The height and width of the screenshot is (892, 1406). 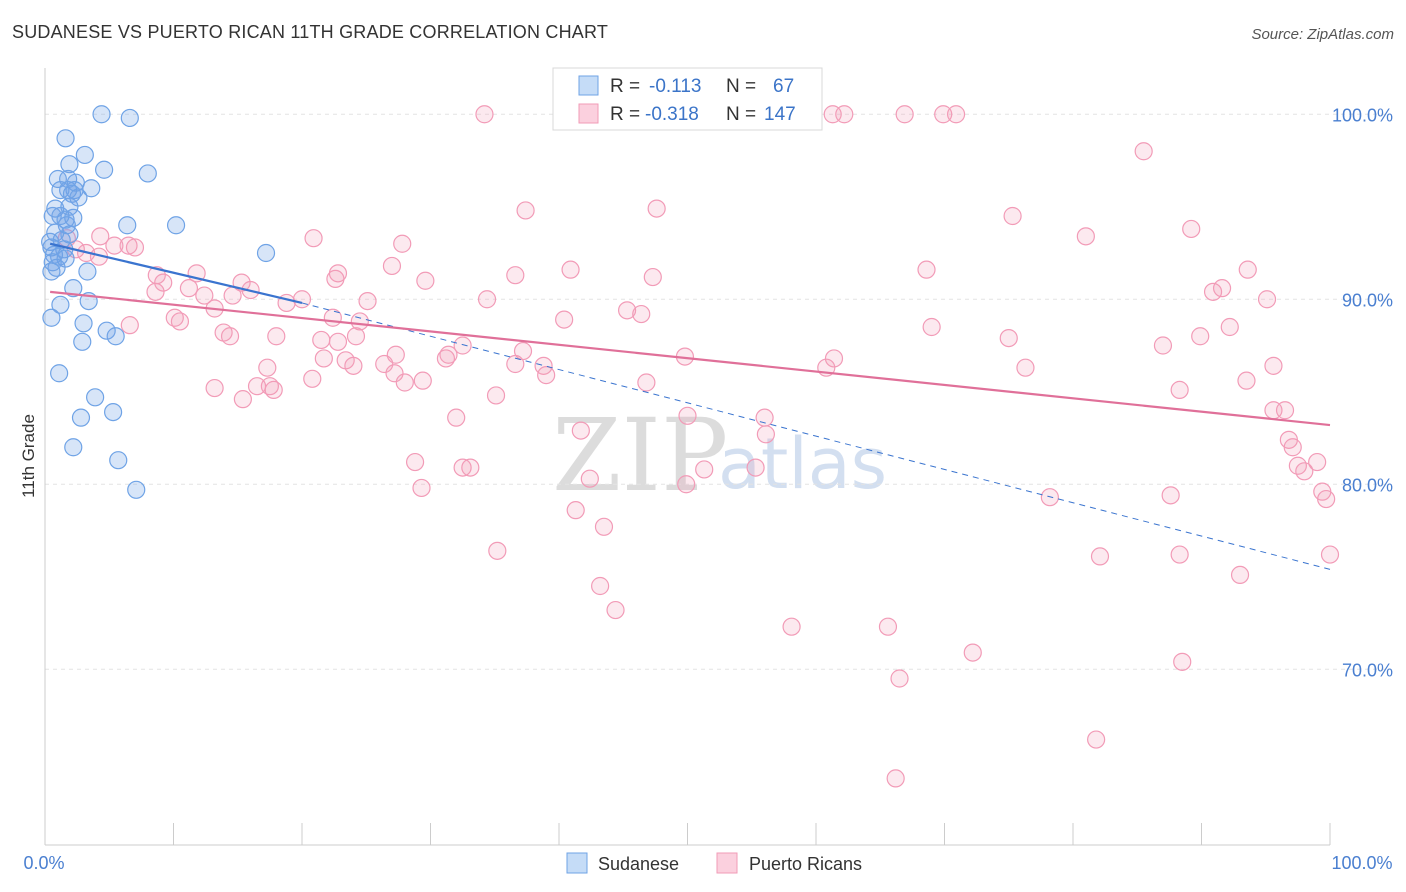 I want to click on y-tick-label-1: 90.0%, so click(x=1367, y=300).